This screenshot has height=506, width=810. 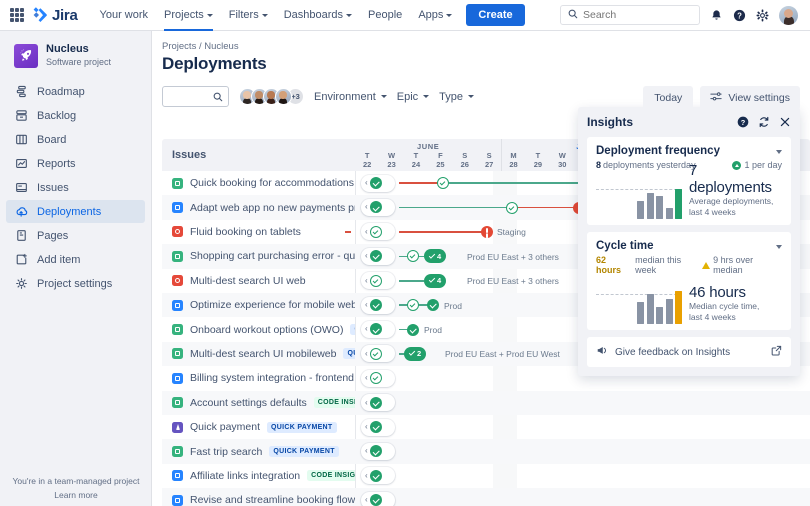 I want to click on filter-type: Type, so click(x=457, y=97).